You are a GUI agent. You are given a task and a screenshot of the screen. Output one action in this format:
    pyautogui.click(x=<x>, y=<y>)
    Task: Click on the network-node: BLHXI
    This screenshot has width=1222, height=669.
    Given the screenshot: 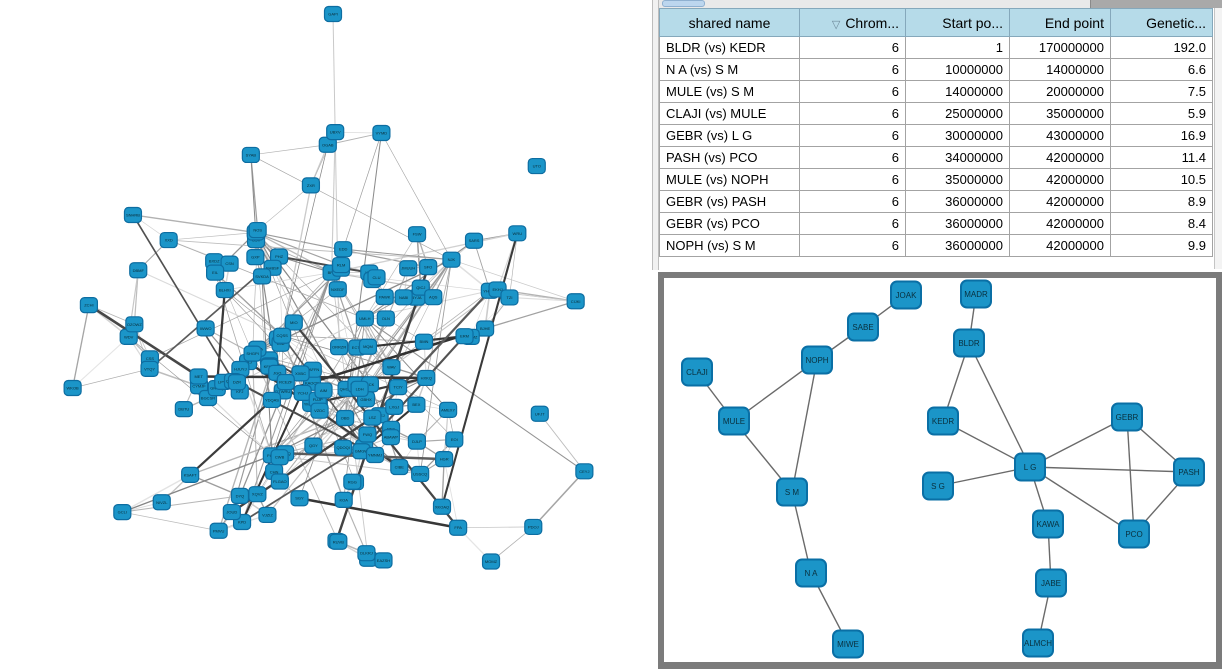 What is the action you would take?
    pyautogui.click(x=224, y=290)
    